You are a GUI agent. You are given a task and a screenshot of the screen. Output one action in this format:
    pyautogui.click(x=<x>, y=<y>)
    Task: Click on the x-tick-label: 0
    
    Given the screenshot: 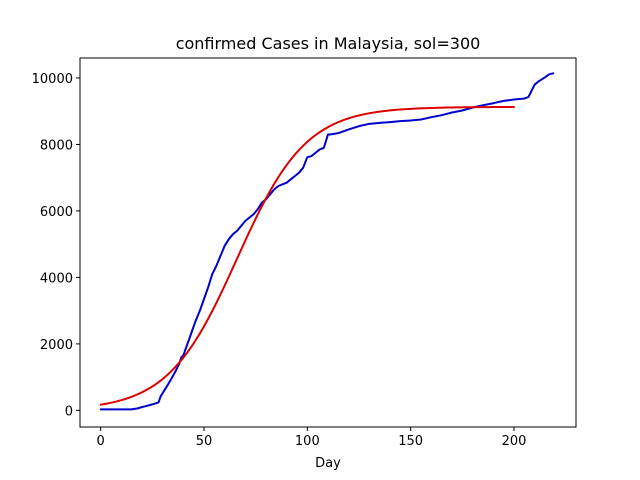 What is the action you would take?
    pyautogui.click(x=101, y=441)
    